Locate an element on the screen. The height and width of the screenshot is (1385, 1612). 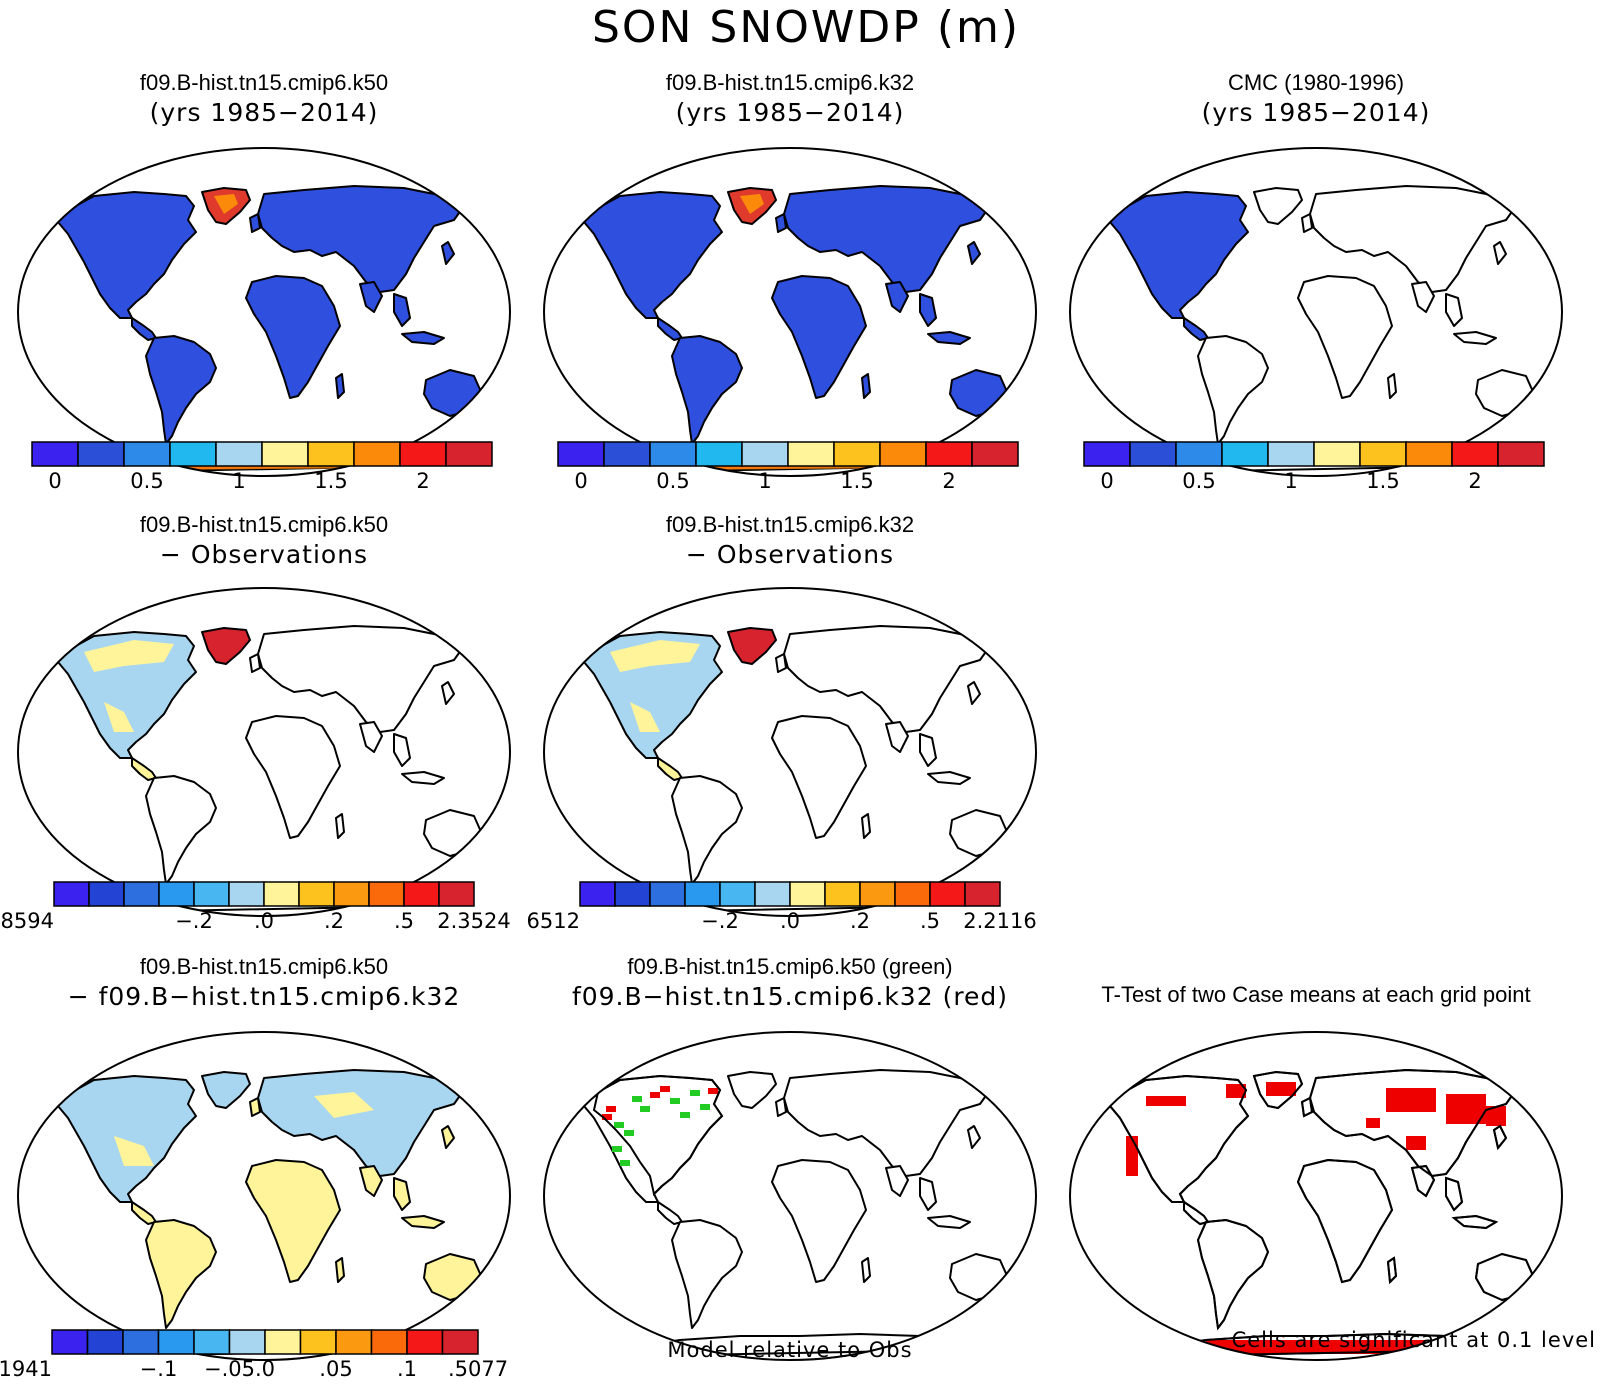
colorbar-tick-label: 1.5 is located at coordinates (1382, 481).